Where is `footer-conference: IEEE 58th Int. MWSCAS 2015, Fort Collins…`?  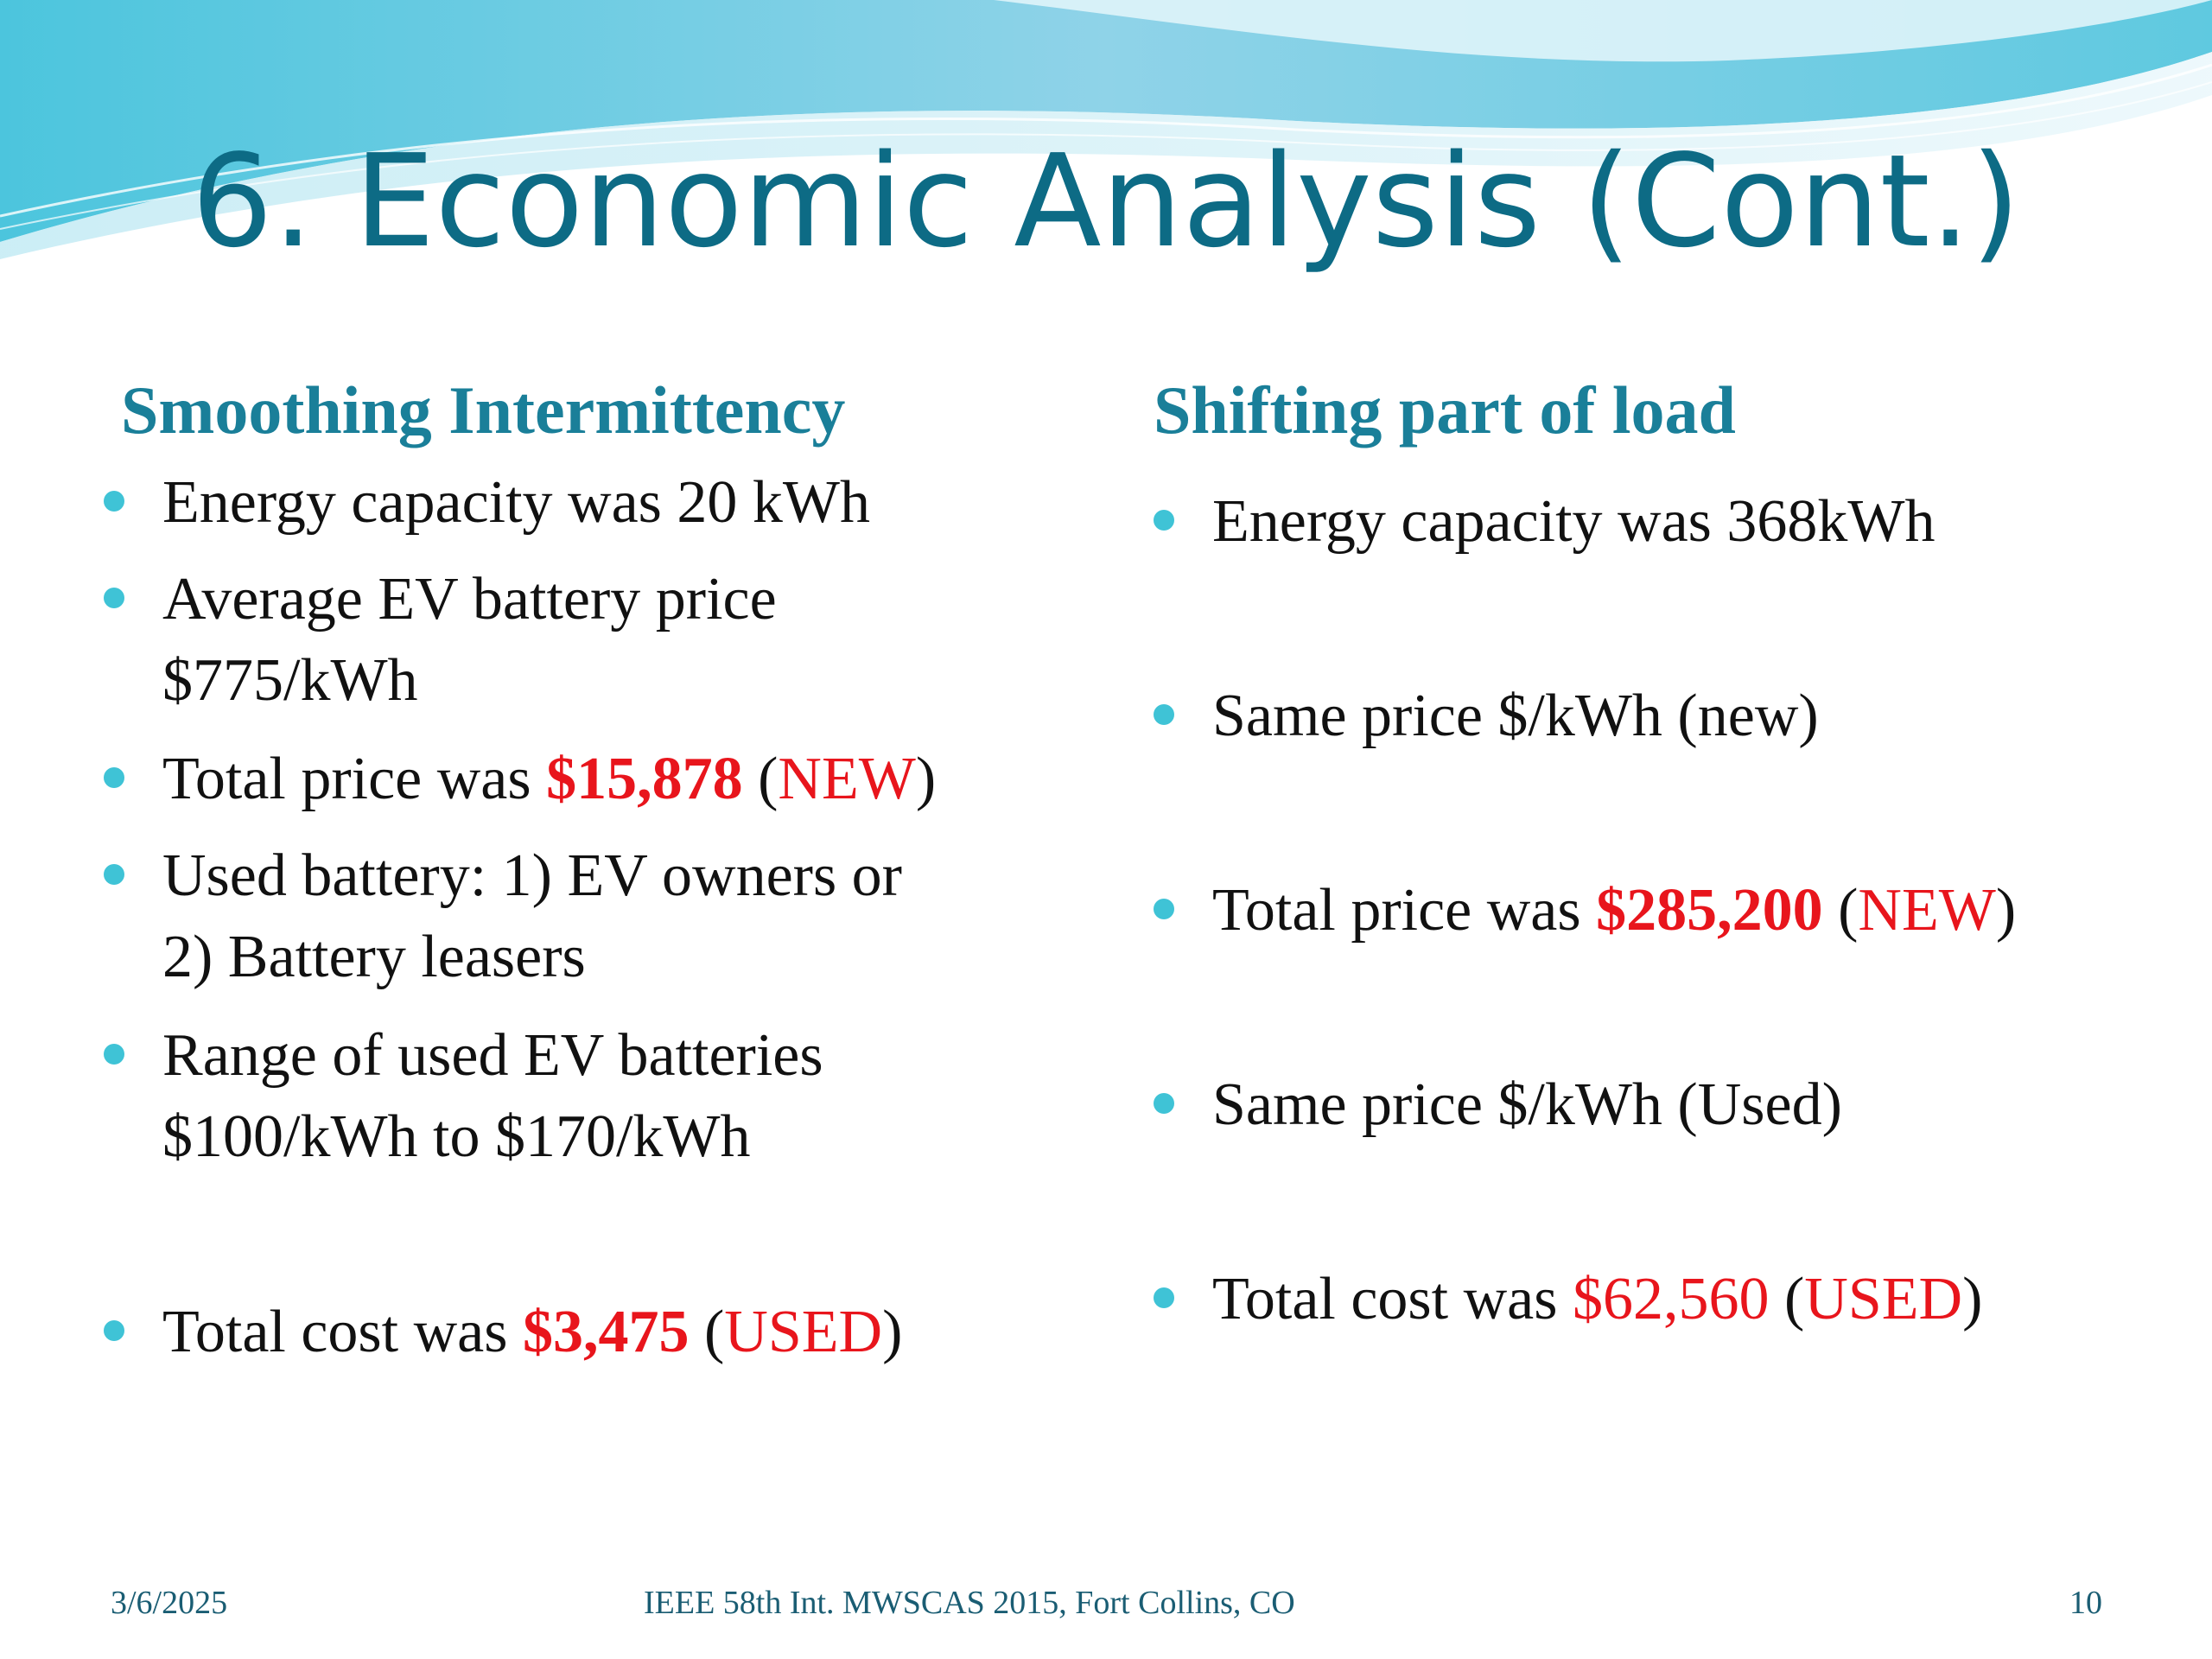 footer-conference: IEEE 58th Int. MWSCAS 2015, Fort Collins… is located at coordinates (969, 1603).